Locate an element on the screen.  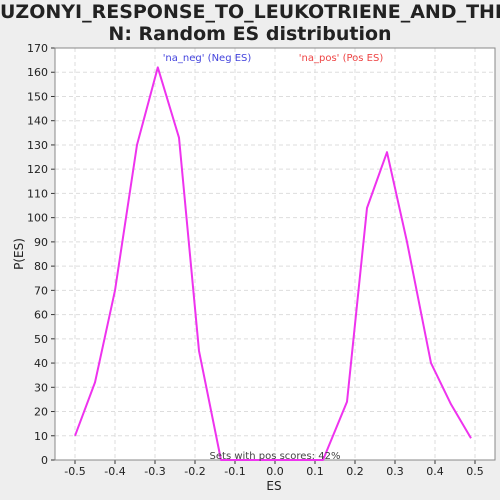
pos-scores-annotation: Sets with pos scores: 42% is located at coordinates (275, 456).